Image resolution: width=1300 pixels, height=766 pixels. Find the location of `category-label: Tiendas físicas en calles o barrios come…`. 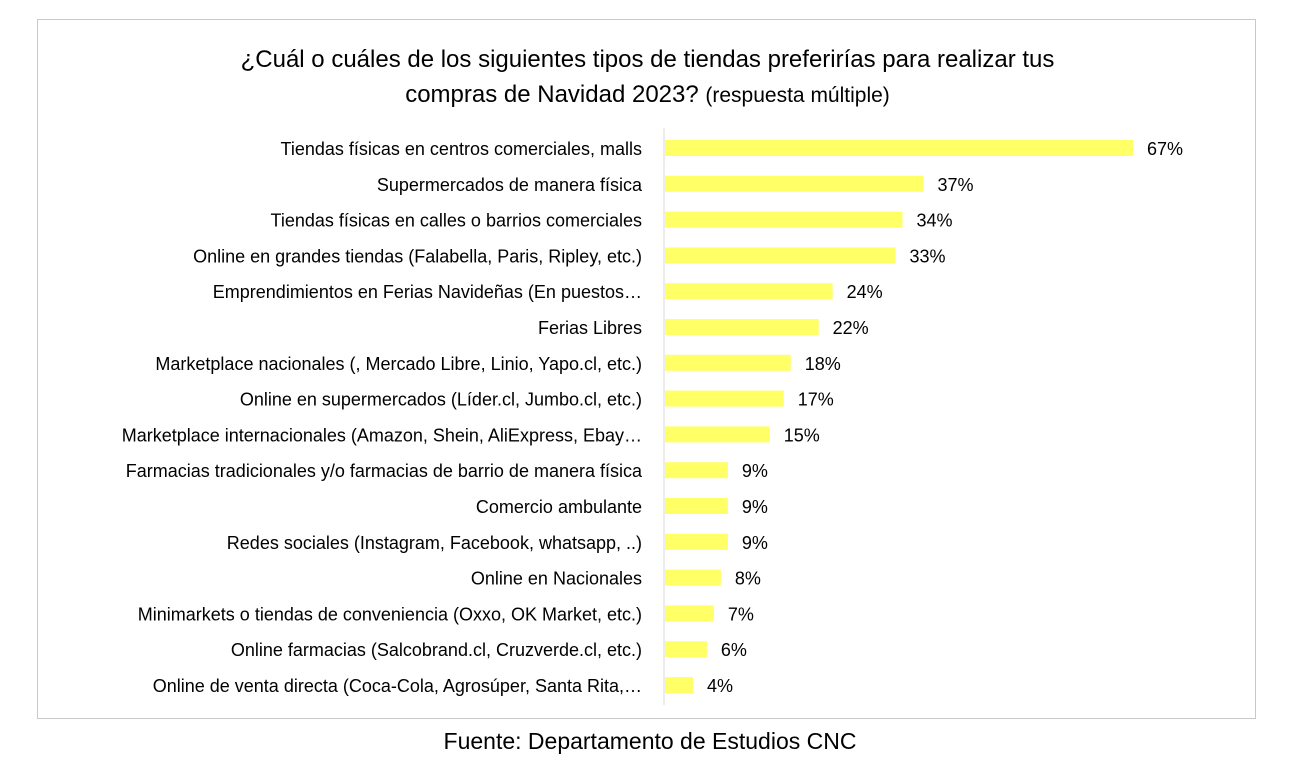

category-label: Tiendas físicas en calles o barrios come… is located at coordinates (457, 221).